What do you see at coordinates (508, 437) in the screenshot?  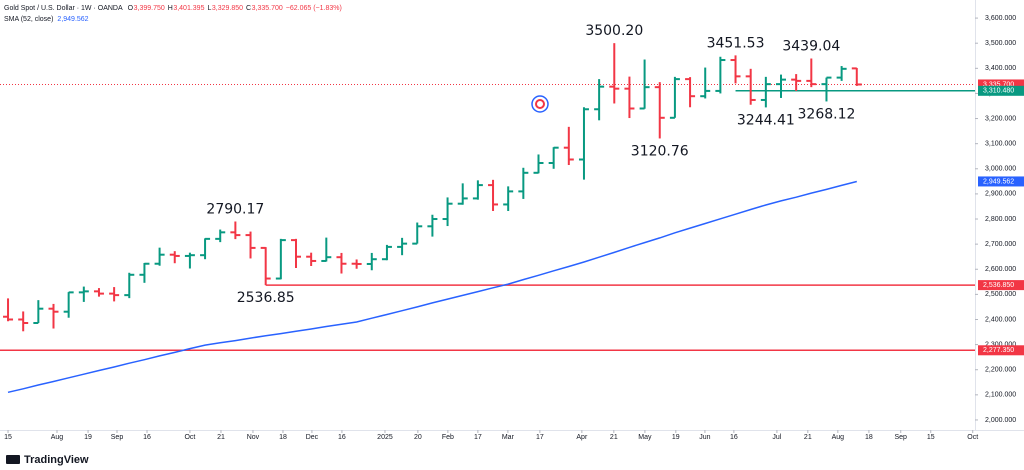 I see `x-tick-label: Mar` at bounding box center [508, 437].